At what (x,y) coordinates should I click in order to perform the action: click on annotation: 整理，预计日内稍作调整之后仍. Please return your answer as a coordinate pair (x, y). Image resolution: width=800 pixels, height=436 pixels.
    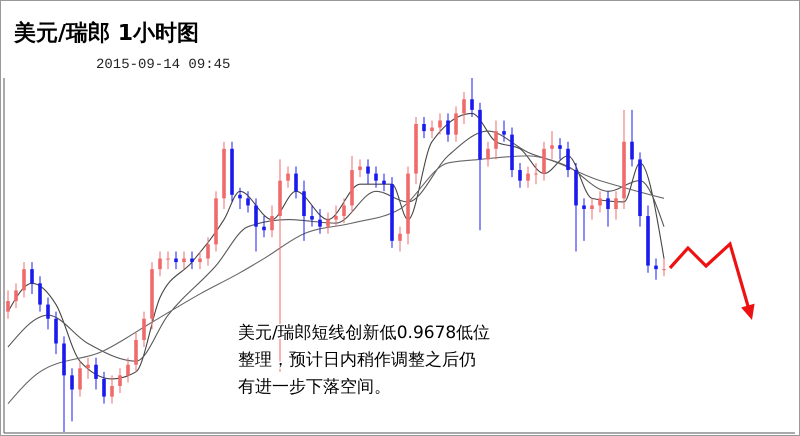
    Looking at the image, I should click on (357, 360).